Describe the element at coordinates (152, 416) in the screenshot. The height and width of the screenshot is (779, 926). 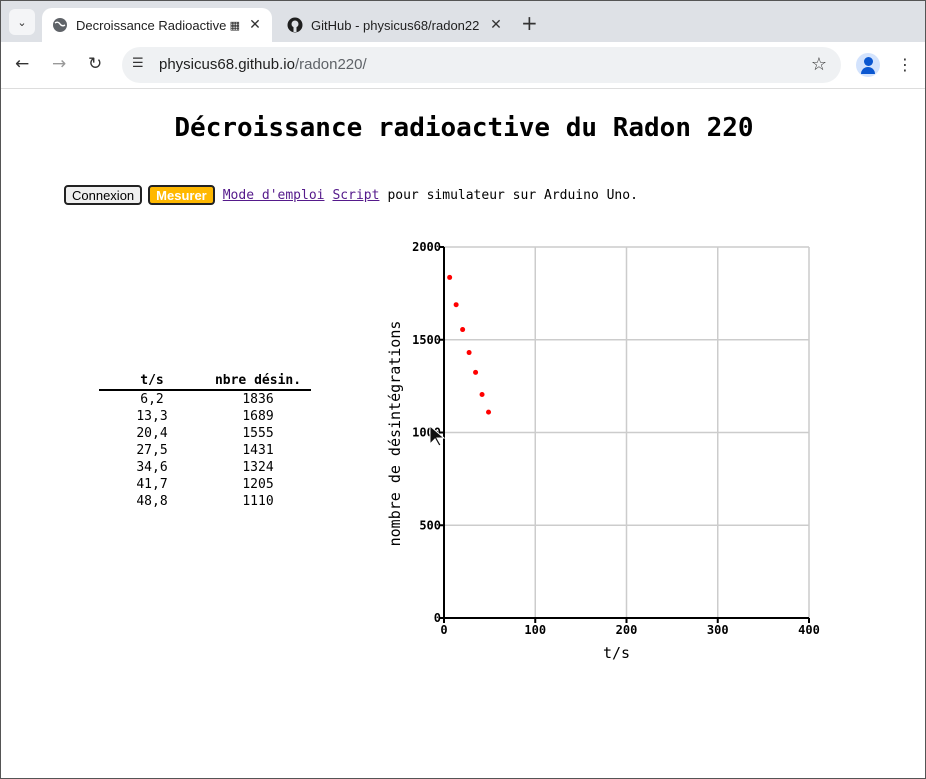
I see `cell-time: 13,3` at that location.